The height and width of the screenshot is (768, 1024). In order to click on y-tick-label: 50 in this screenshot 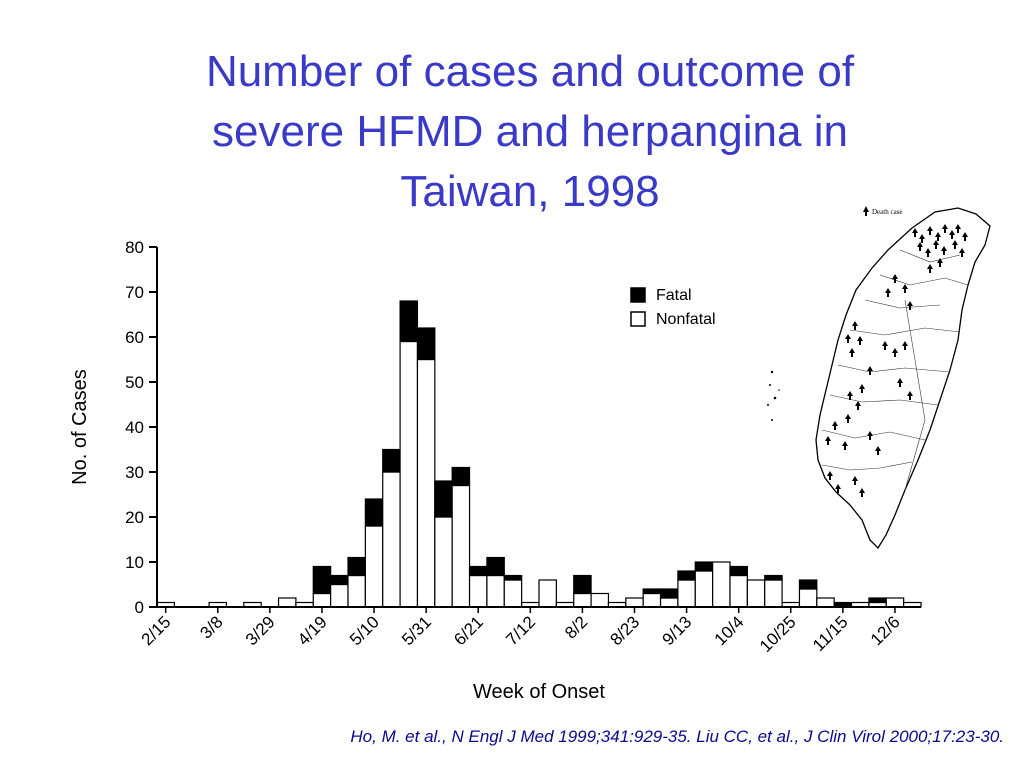, I will do `click(134, 382)`.